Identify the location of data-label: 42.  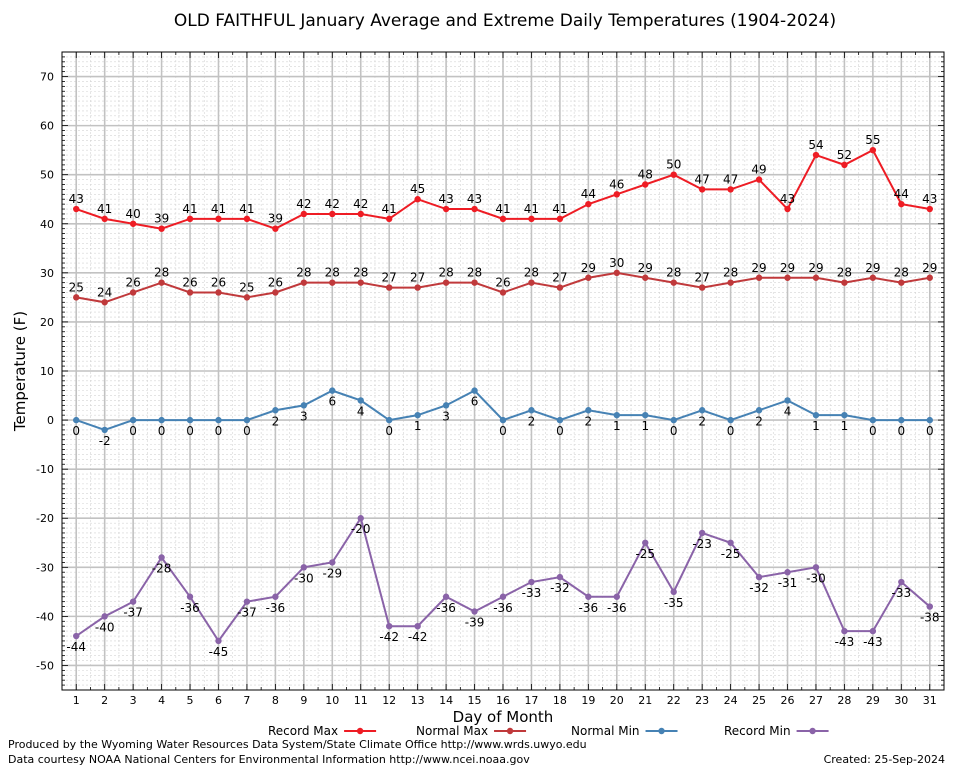
(360, 204).